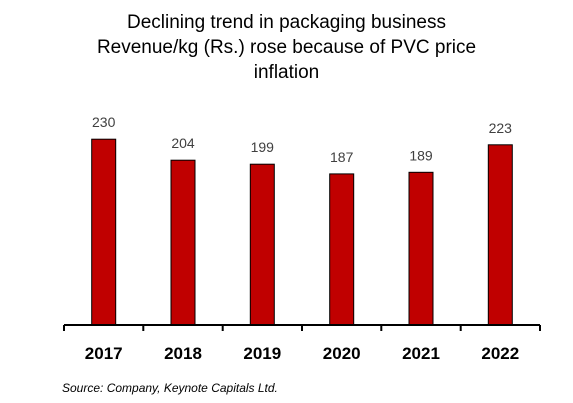  Describe the element at coordinates (421, 248) in the screenshot. I see `bar-2021` at that location.